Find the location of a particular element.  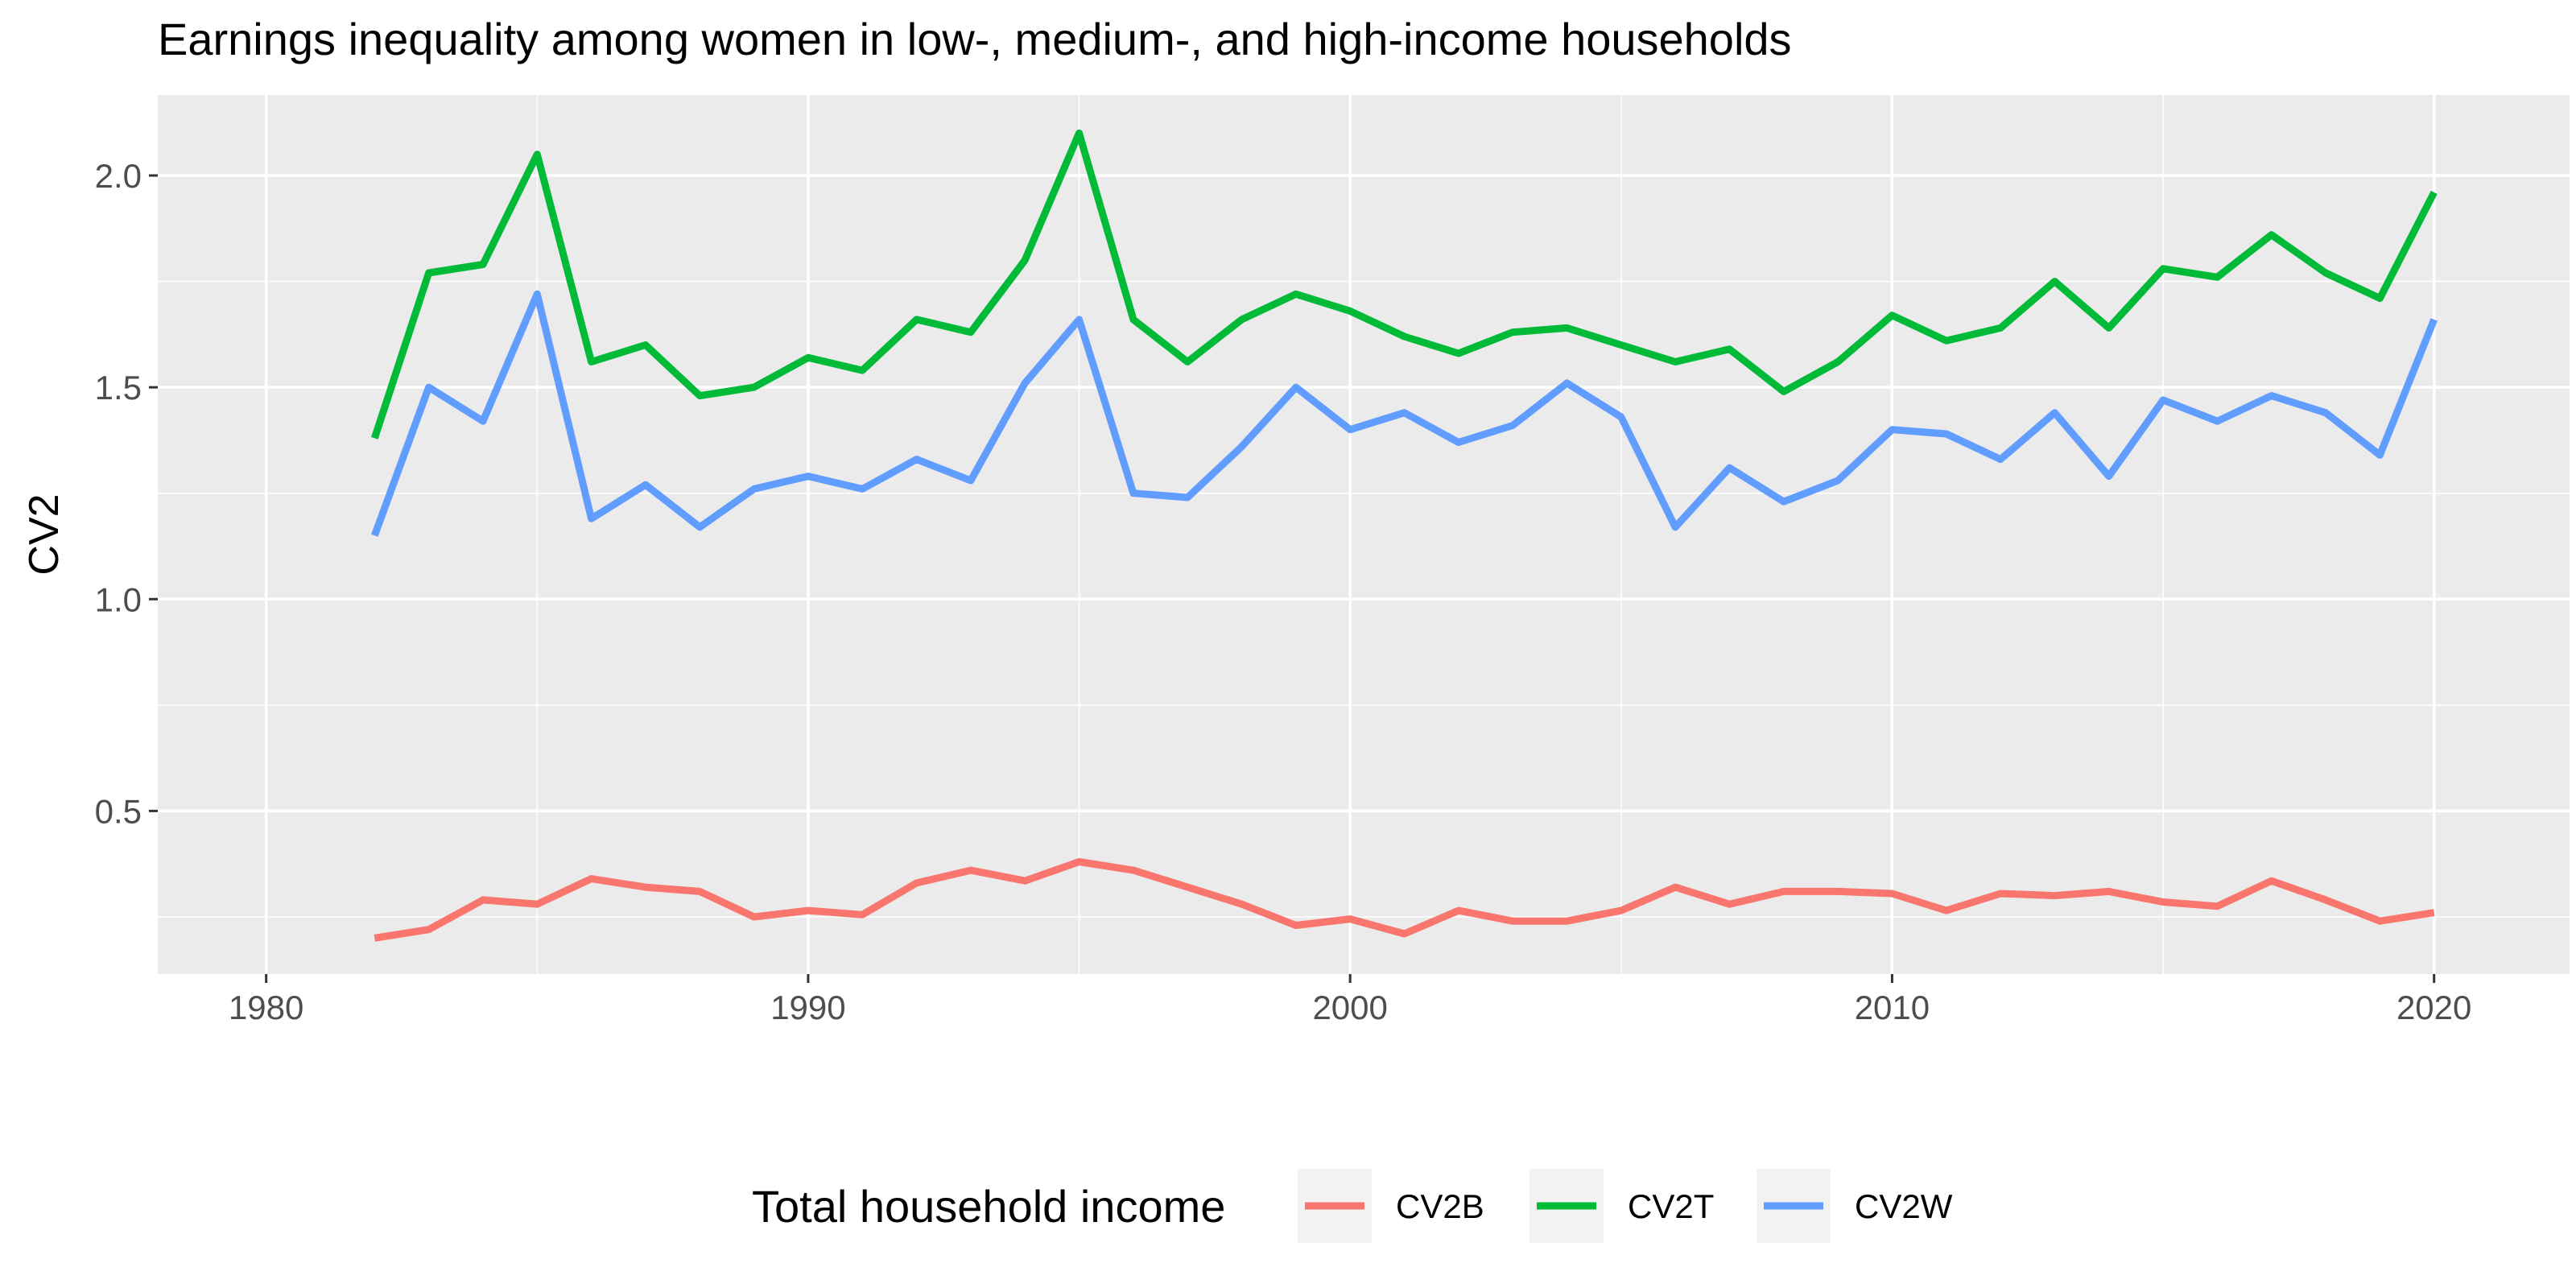

legend-label: CV2B is located at coordinates (1440, 1206).